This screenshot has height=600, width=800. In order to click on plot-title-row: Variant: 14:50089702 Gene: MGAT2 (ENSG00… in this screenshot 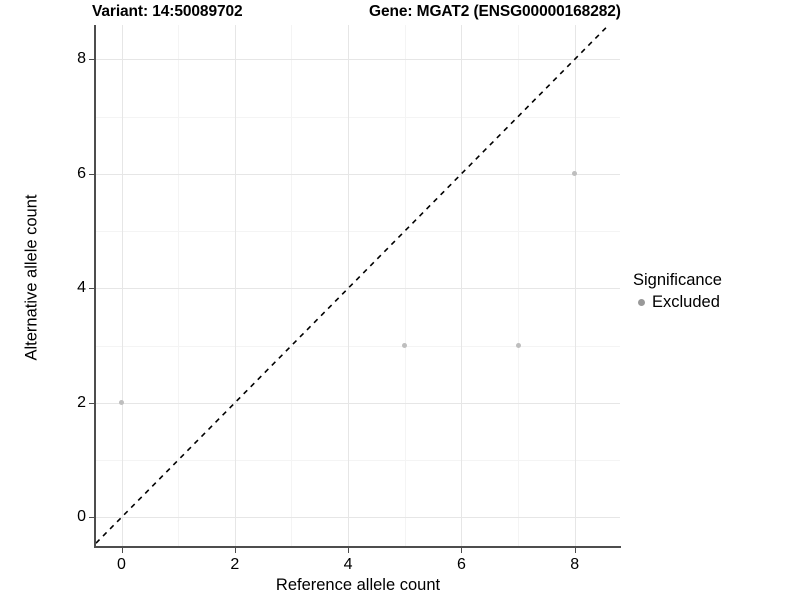, I will do `click(400, 13)`.